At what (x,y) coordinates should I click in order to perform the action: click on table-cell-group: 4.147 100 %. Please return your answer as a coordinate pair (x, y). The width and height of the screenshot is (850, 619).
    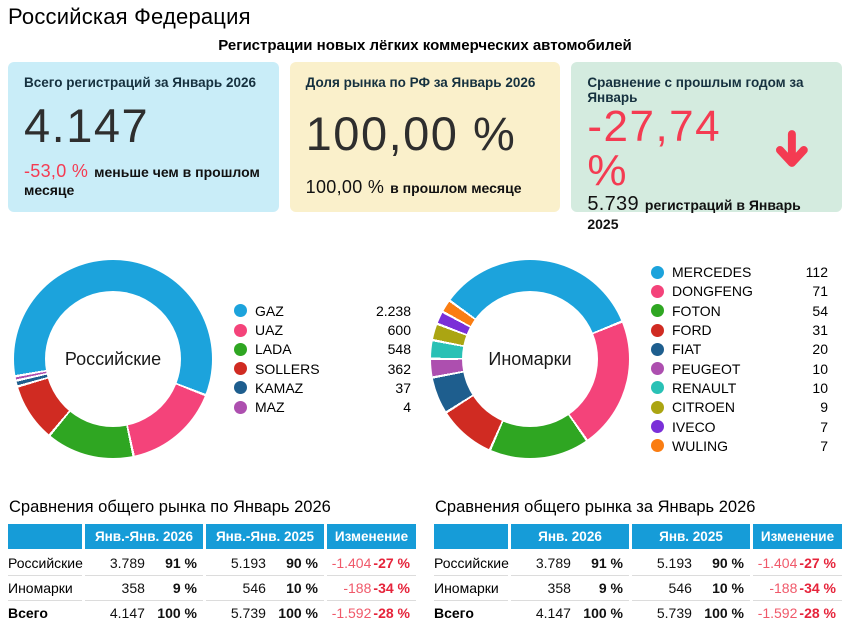
    Looking at the image, I should click on (144, 610).